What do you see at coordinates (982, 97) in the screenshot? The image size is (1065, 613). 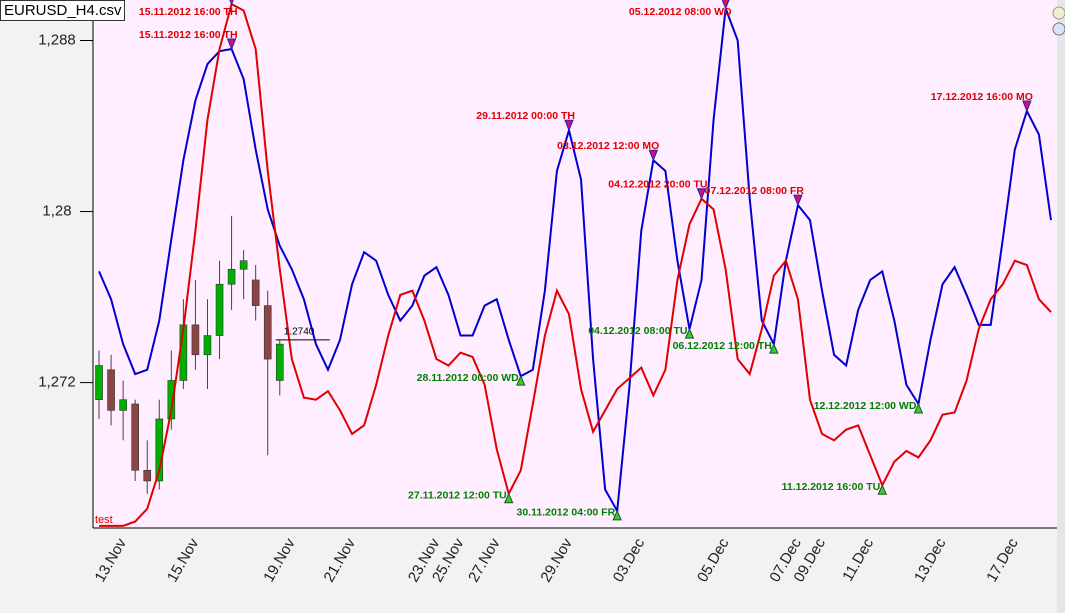 I see `peak-label: 17.12.2012 16:00 MO` at bounding box center [982, 97].